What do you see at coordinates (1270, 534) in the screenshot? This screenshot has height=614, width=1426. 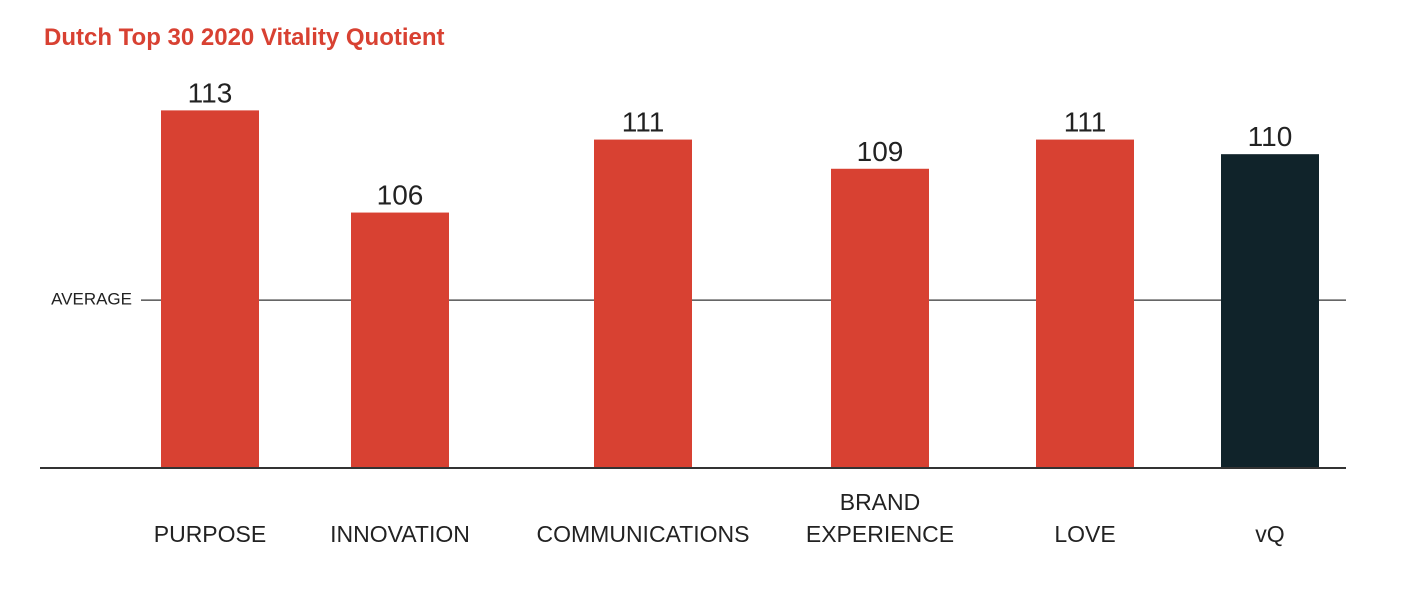 I see `x-tick-label: vQ` at bounding box center [1270, 534].